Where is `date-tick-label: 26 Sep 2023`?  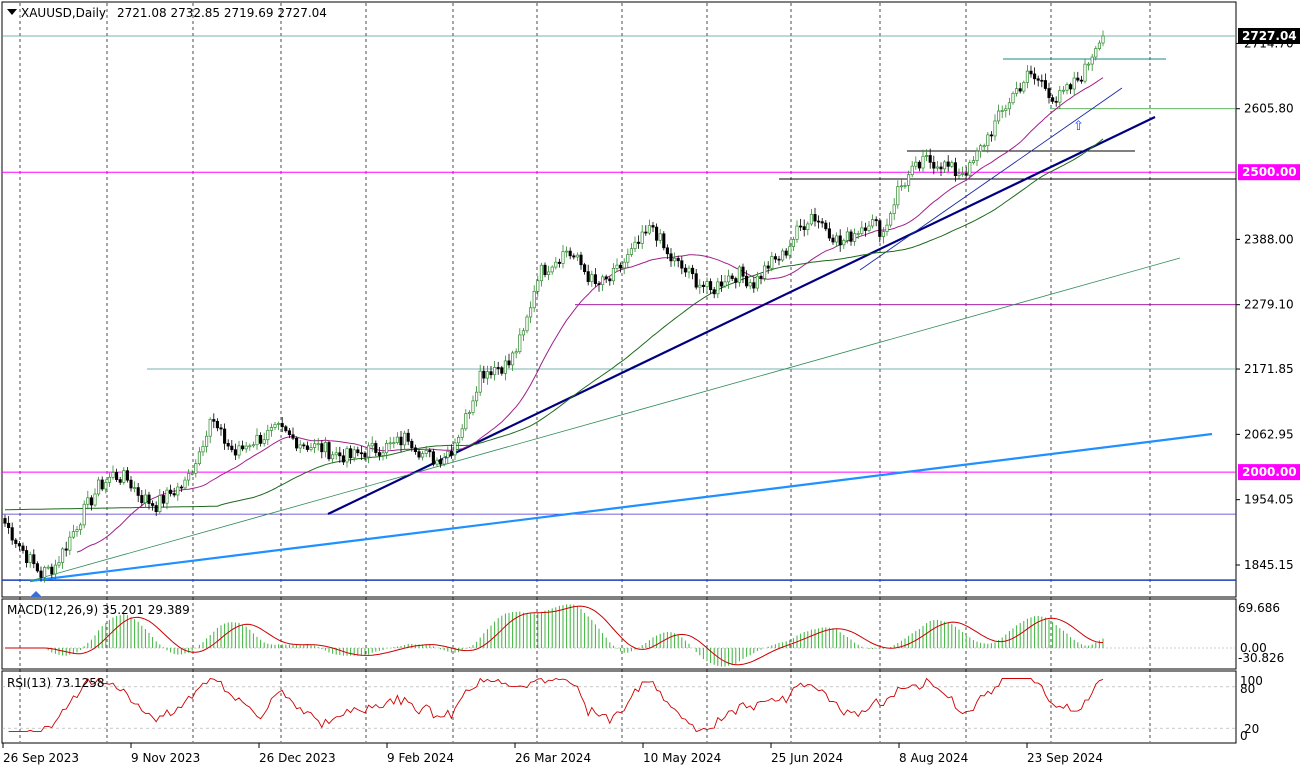
date-tick-label: 26 Sep 2023 is located at coordinates (41, 758).